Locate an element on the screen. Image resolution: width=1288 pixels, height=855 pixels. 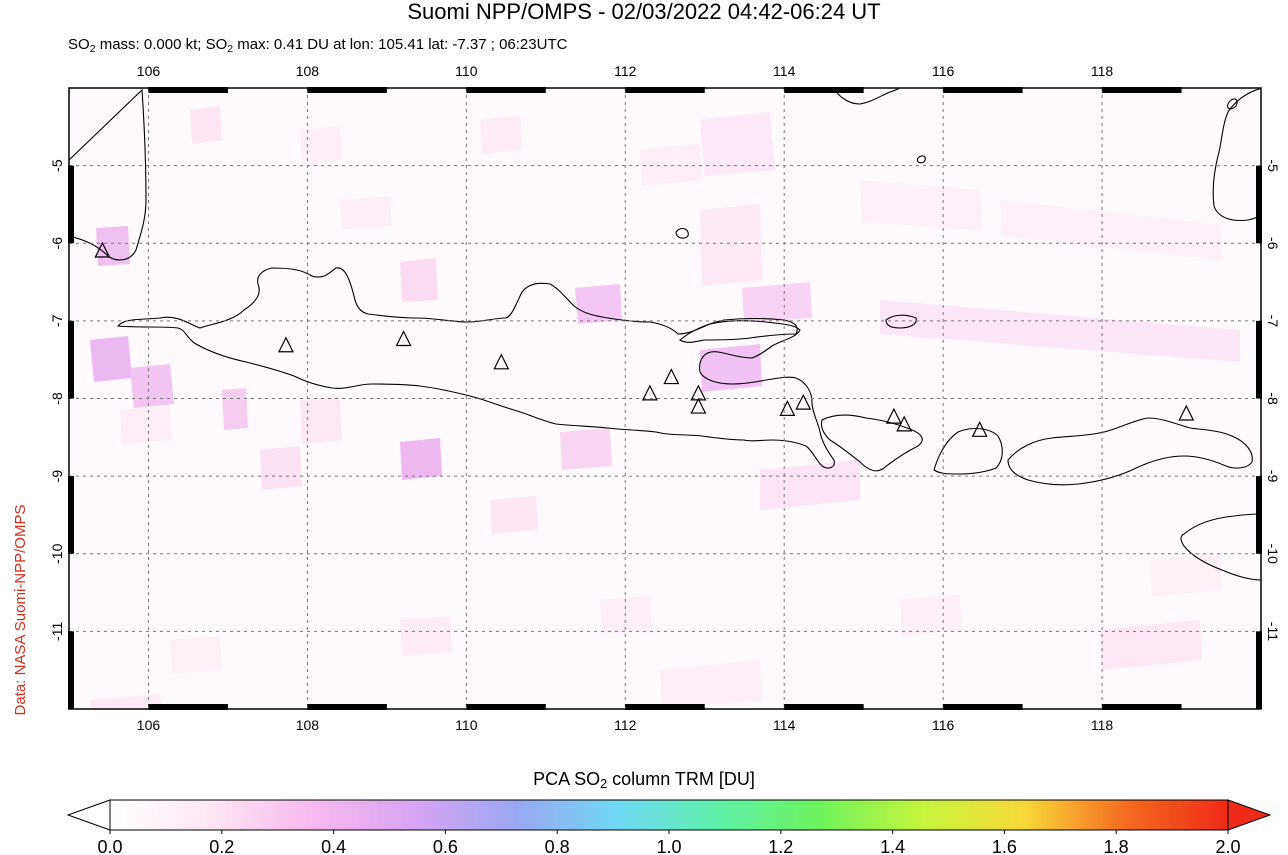
lat-tick-label-left: -7 is located at coordinates (57, 320).